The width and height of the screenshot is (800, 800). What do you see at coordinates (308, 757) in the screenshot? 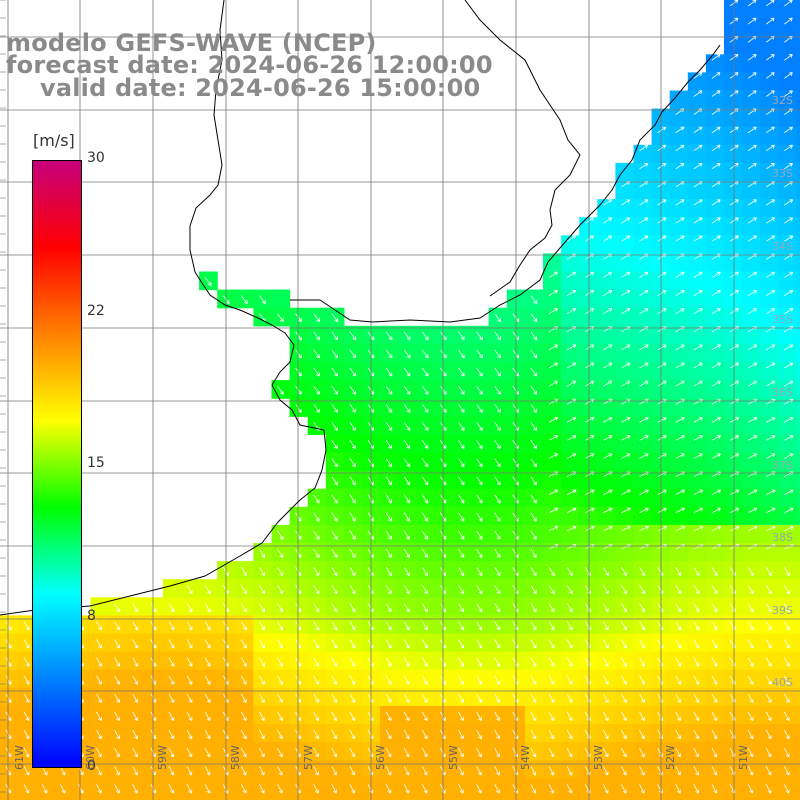
I see `lon-label: 57W` at bounding box center [308, 757].